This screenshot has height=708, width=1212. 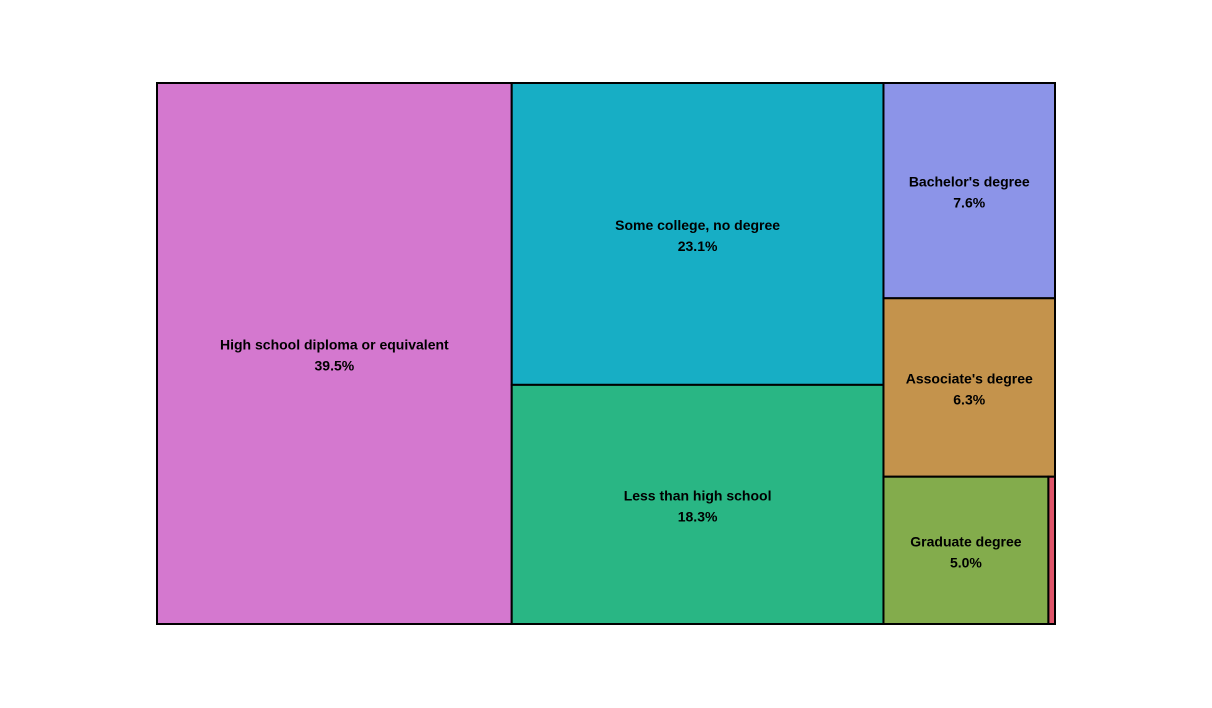 What do you see at coordinates (966, 562) in the screenshot?
I see `cell-value-label: 5.0%` at bounding box center [966, 562].